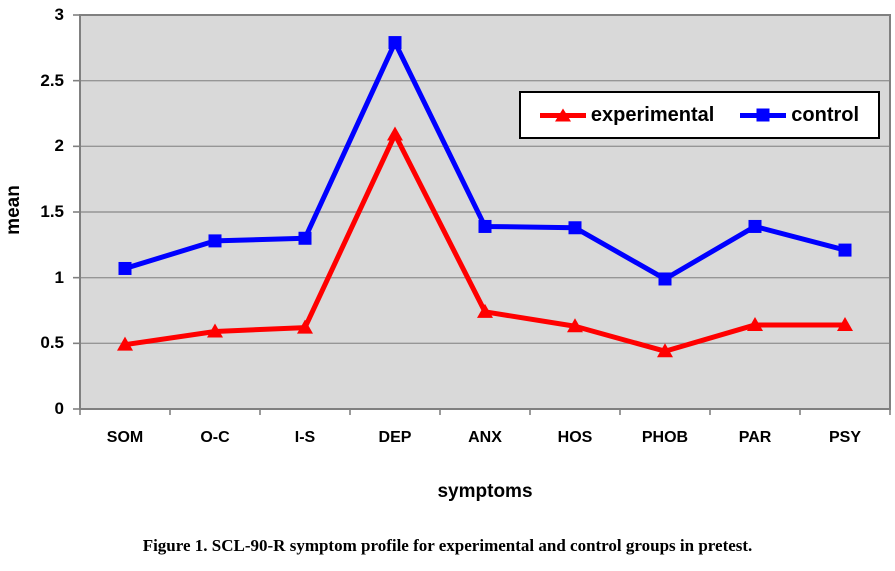  I want to click on y-tick-label: 0.5, so click(52, 343).